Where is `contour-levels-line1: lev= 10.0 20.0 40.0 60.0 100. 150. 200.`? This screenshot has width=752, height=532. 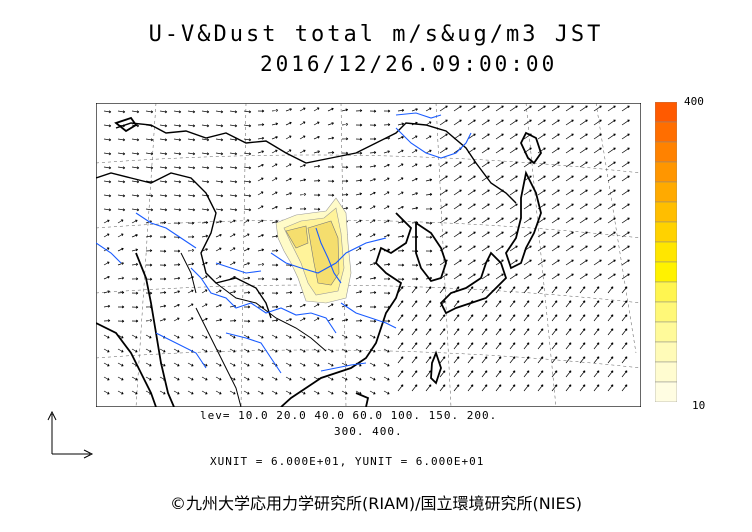 contour-levels-line1: lev= 10.0 20.0 40.0 60.0 100. 150. 200. is located at coordinates (349, 415).